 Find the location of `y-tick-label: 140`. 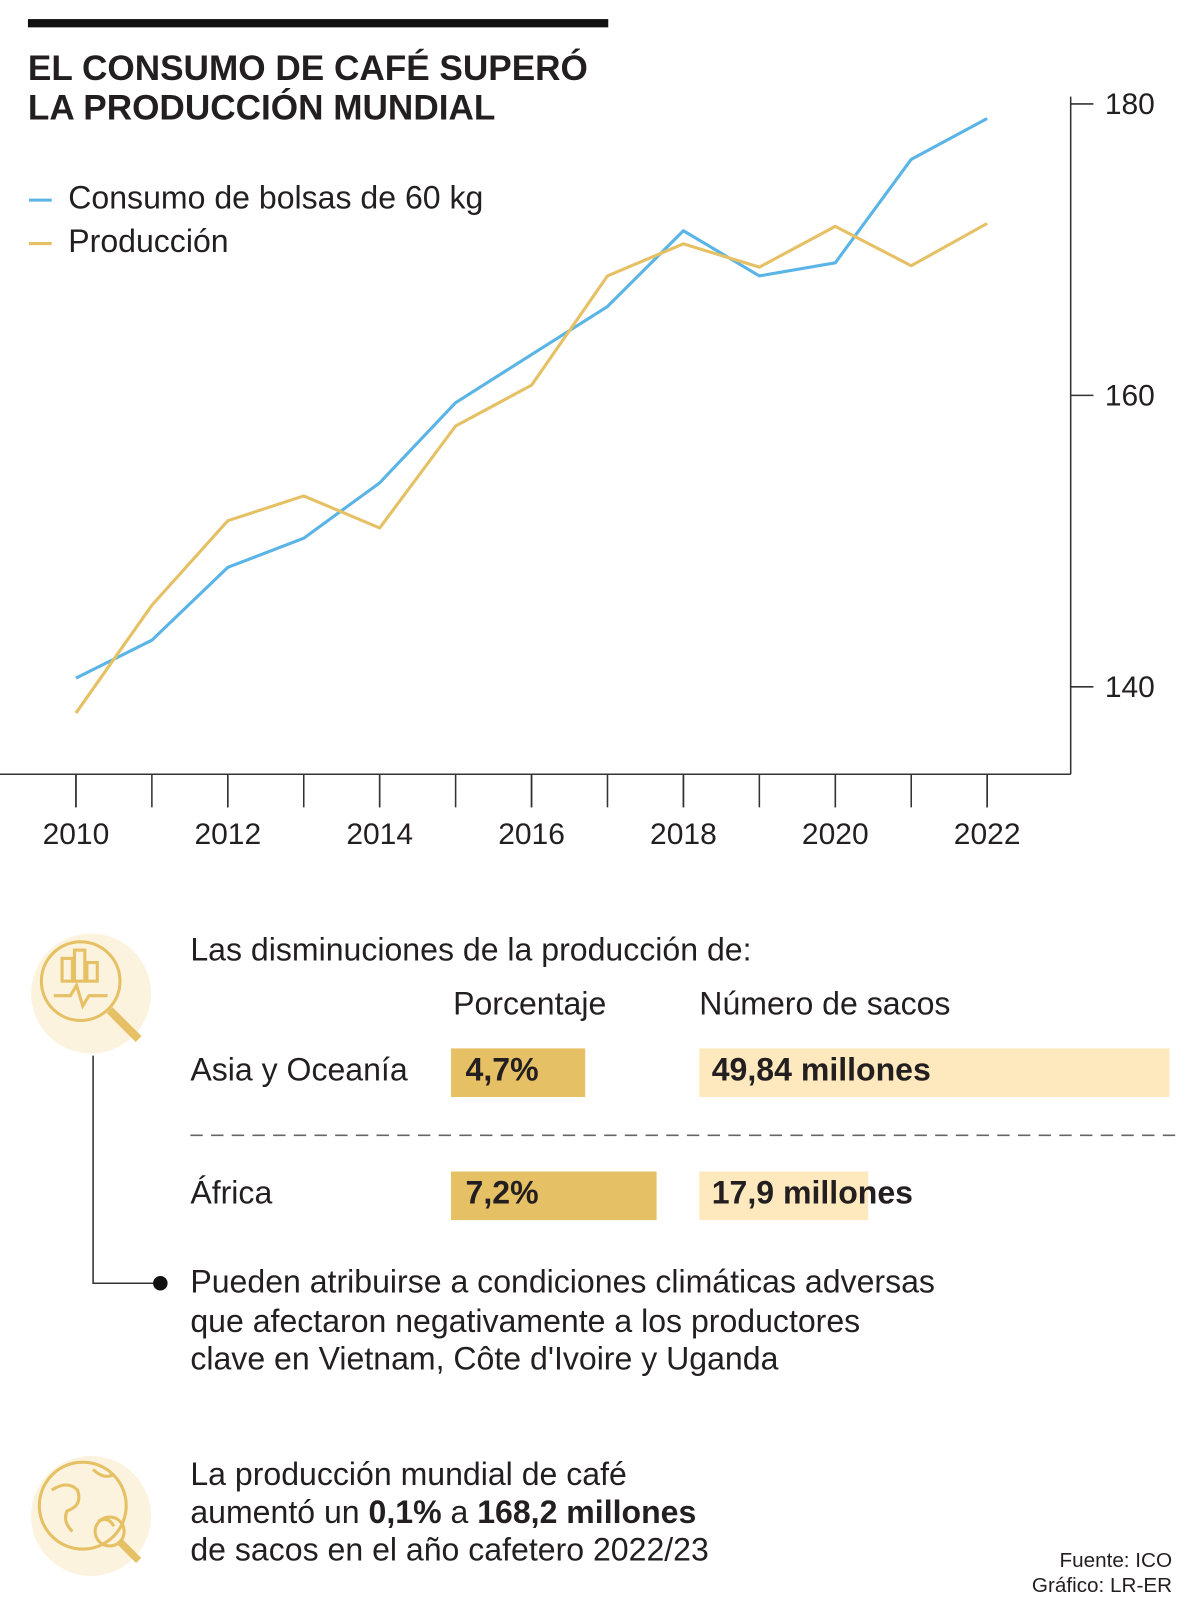

y-tick-label: 140 is located at coordinates (1130, 687).